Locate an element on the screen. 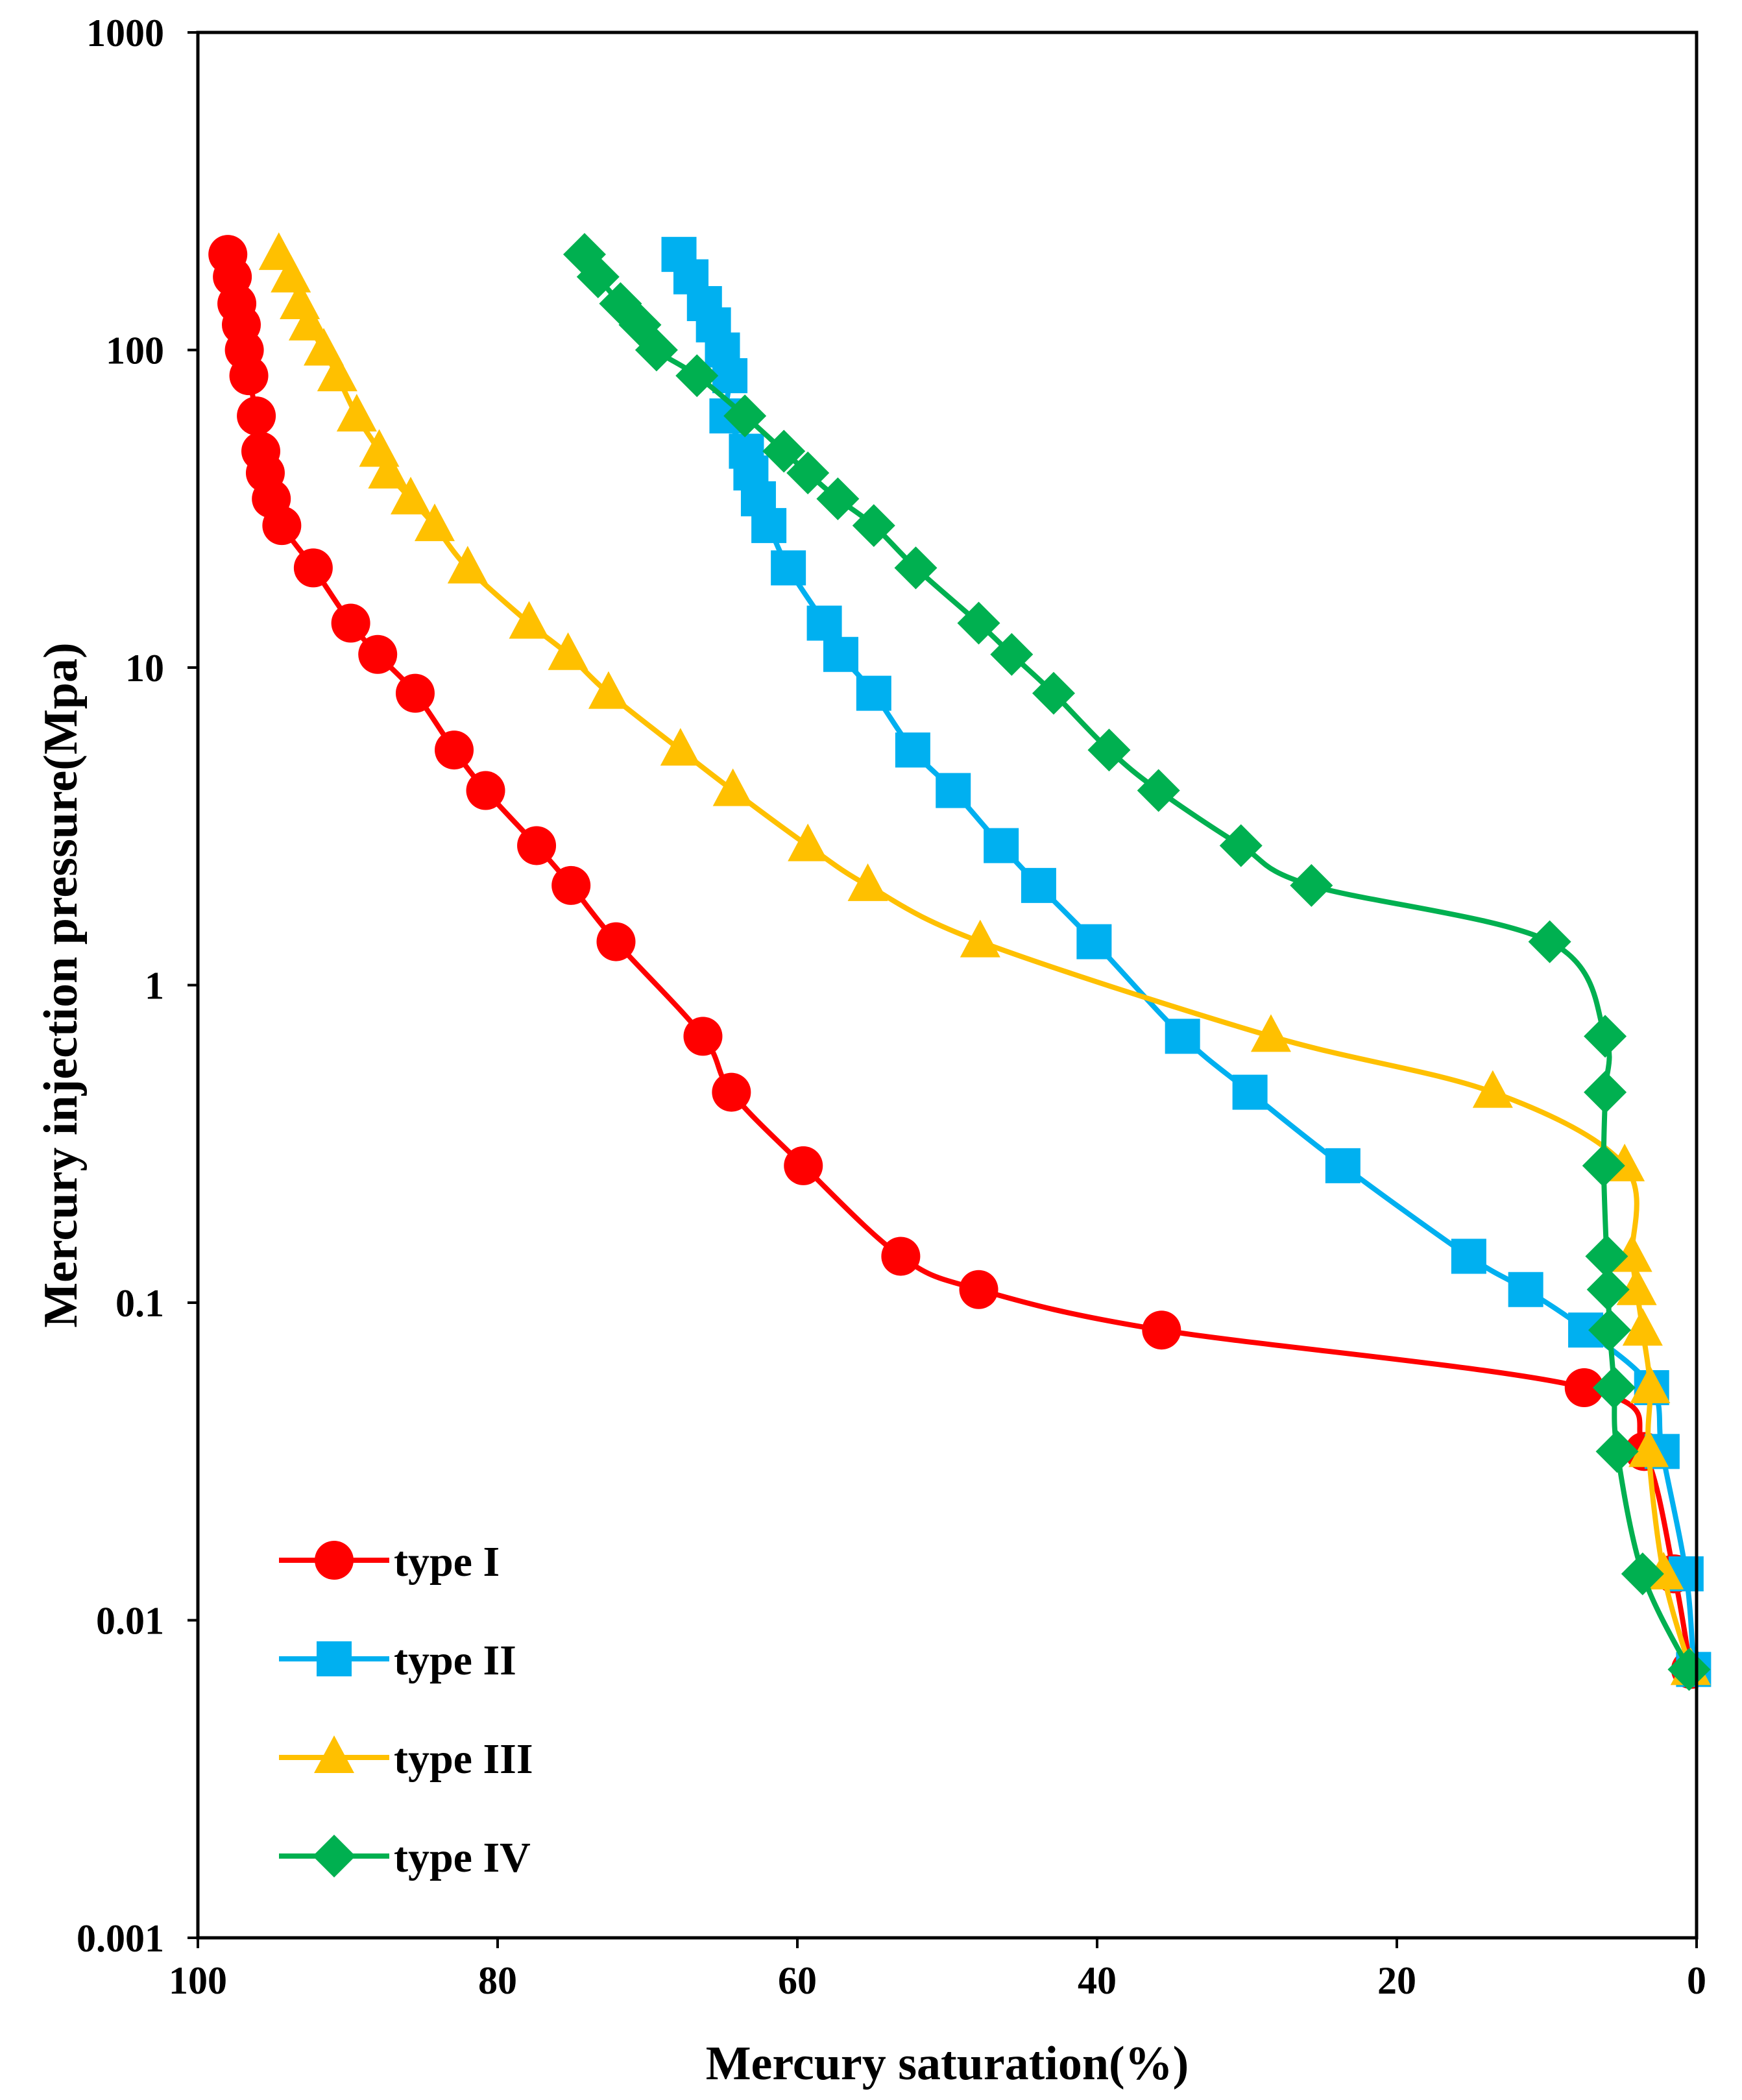 The width and height of the screenshot is (1742, 2100). x-tick-label: 0 is located at coordinates (1697, 1980).